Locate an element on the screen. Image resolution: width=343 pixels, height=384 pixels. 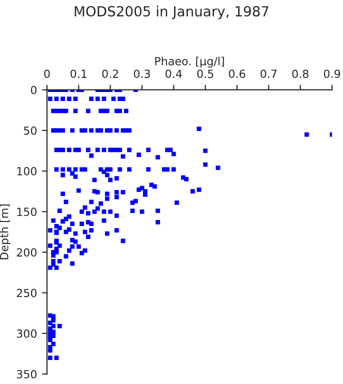
y-tick-label: 100 is located at coordinates (27, 171).